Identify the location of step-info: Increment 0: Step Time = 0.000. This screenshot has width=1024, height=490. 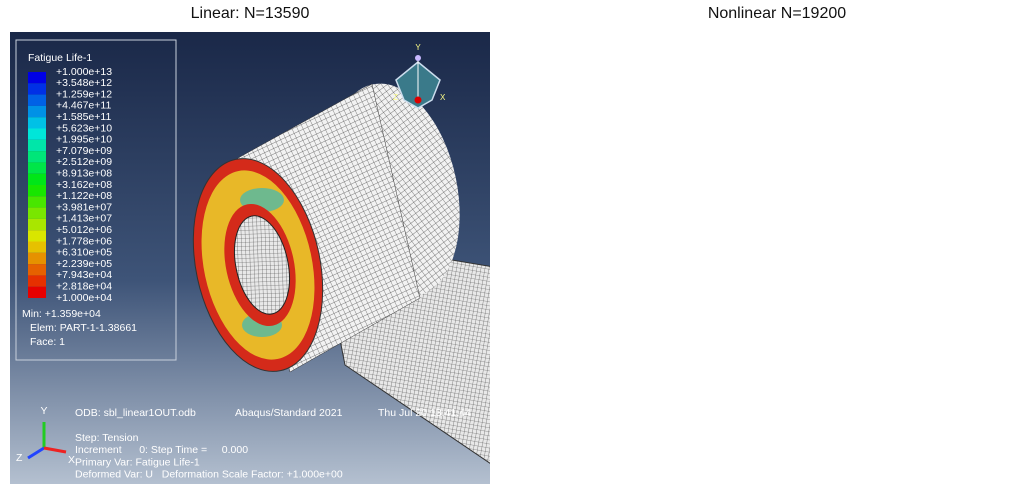
(688, 450).